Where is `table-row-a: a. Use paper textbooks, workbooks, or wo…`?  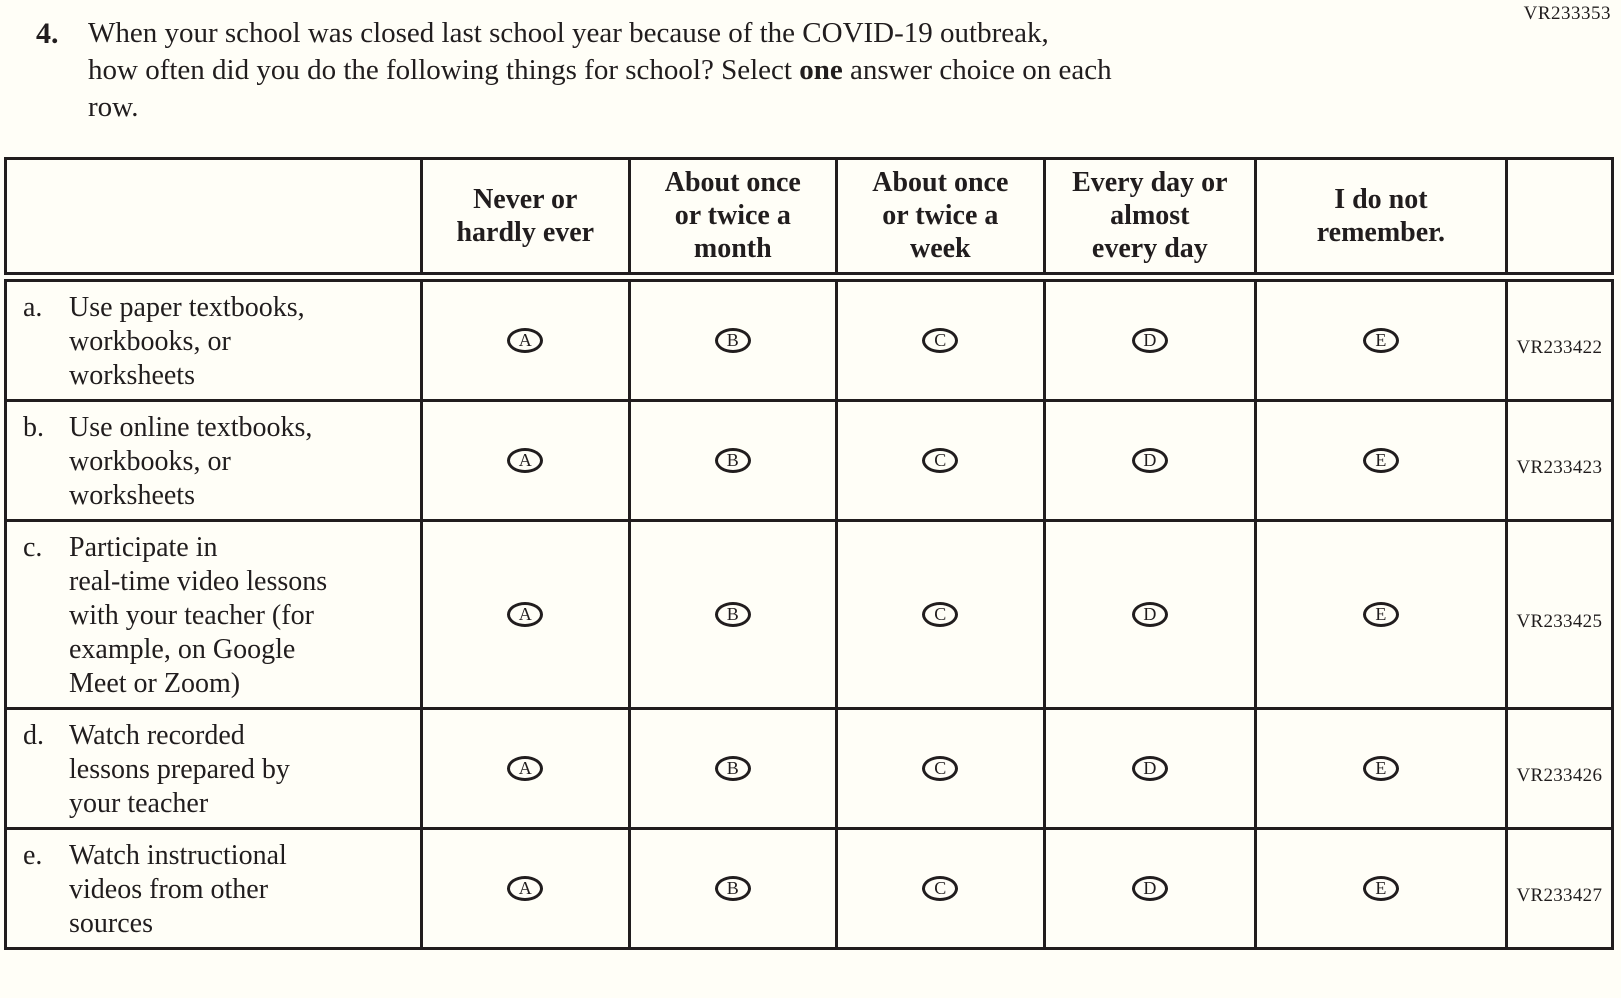 table-row-a: a. Use paper textbooks, workbooks, or wo… is located at coordinates (809, 338).